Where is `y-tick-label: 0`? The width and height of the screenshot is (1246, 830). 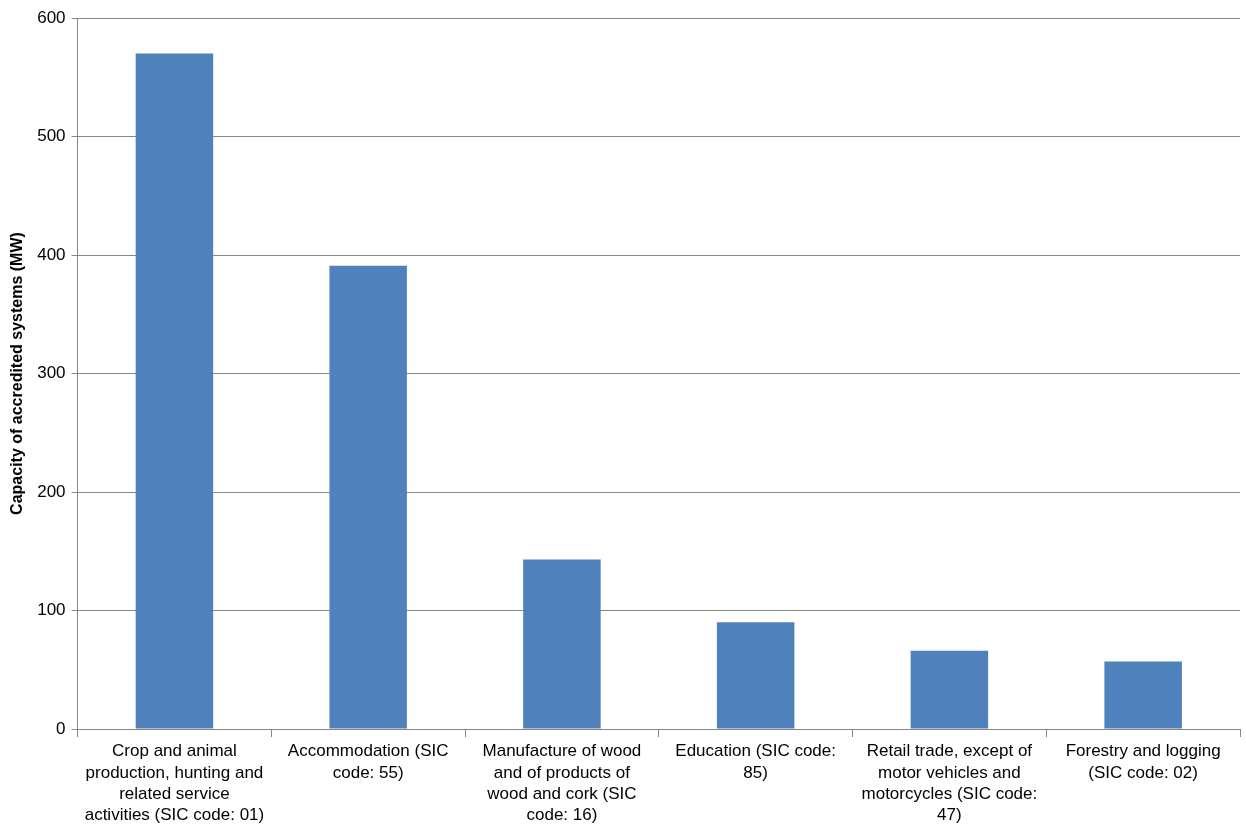
y-tick-label: 0 is located at coordinates (61, 728).